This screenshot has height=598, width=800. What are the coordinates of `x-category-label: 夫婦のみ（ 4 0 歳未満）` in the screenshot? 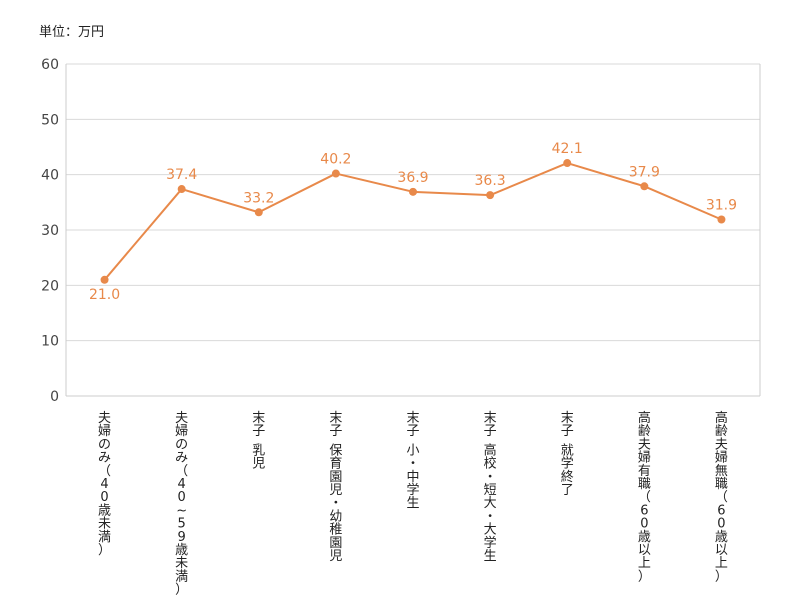 It's located at (104, 484).